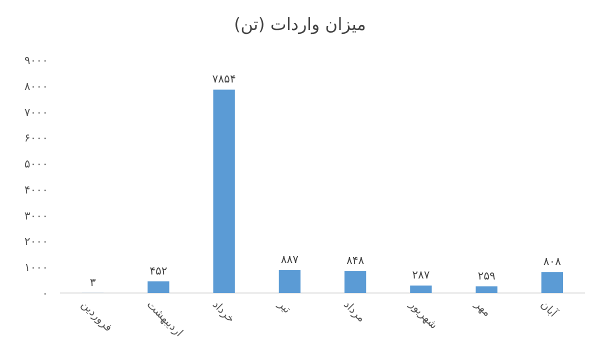  I want to click on x-tick-label: تیر, so click(284, 306).